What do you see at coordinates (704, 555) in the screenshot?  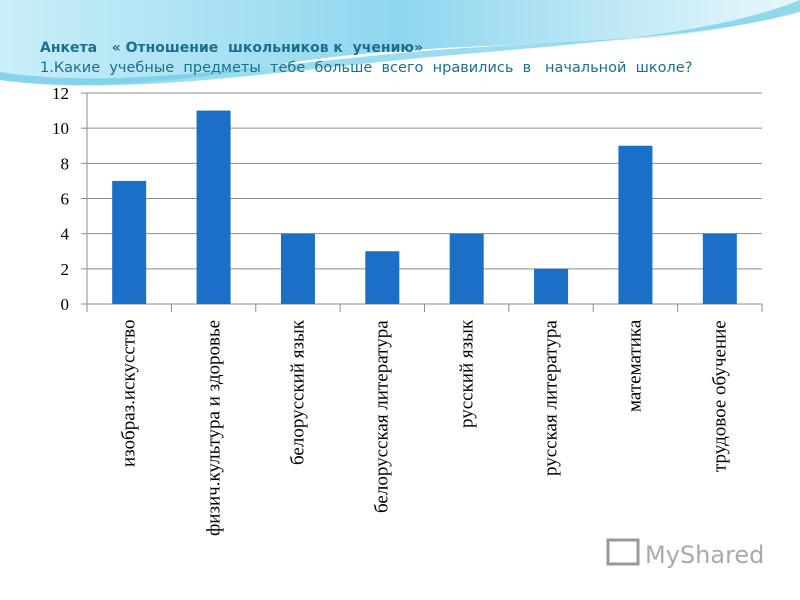 I see `watermark-text: MyShared` at bounding box center [704, 555].